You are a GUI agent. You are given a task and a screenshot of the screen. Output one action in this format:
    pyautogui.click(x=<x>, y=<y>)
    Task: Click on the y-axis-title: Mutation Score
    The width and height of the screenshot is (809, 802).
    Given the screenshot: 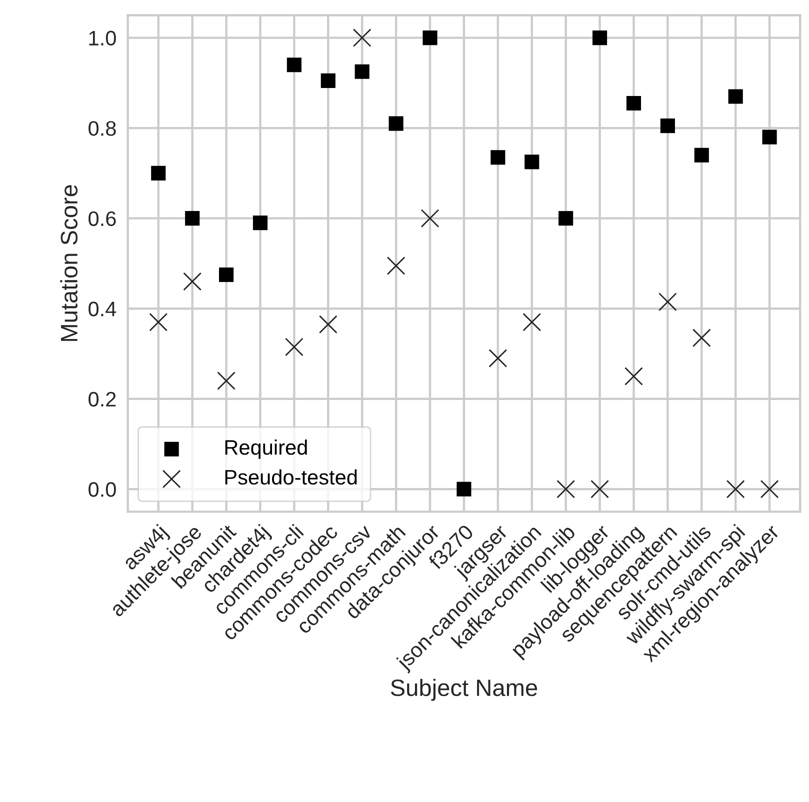 What is the action you would take?
    pyautogui.click(x=69, y=263)
    